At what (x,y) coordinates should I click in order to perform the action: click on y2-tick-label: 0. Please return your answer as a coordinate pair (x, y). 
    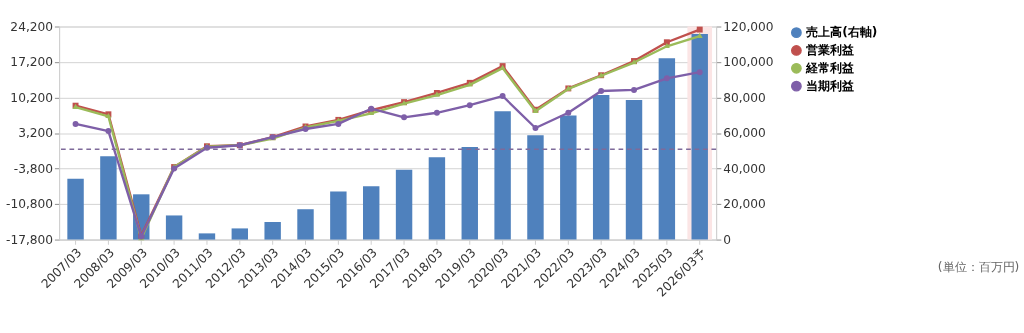
    Looking at the image, I should click on (727, 239).